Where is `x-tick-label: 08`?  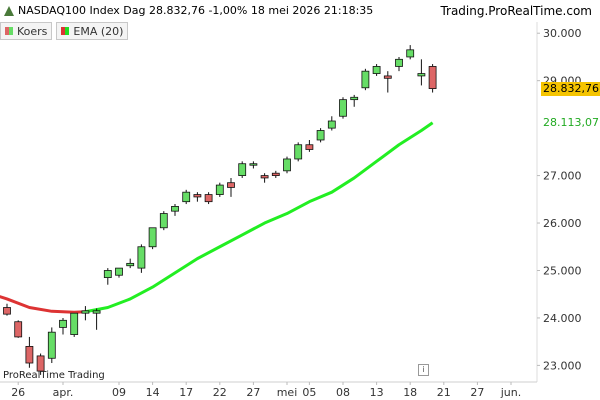 x-tick-label: 08 is located at coordinates (343, 392).